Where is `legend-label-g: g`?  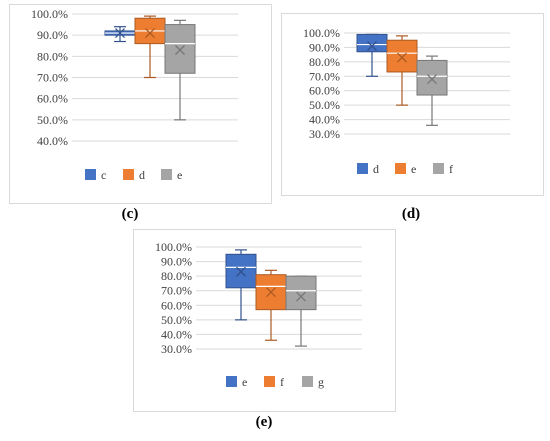
legend-label-g: g is located at coordinates (321, 382).